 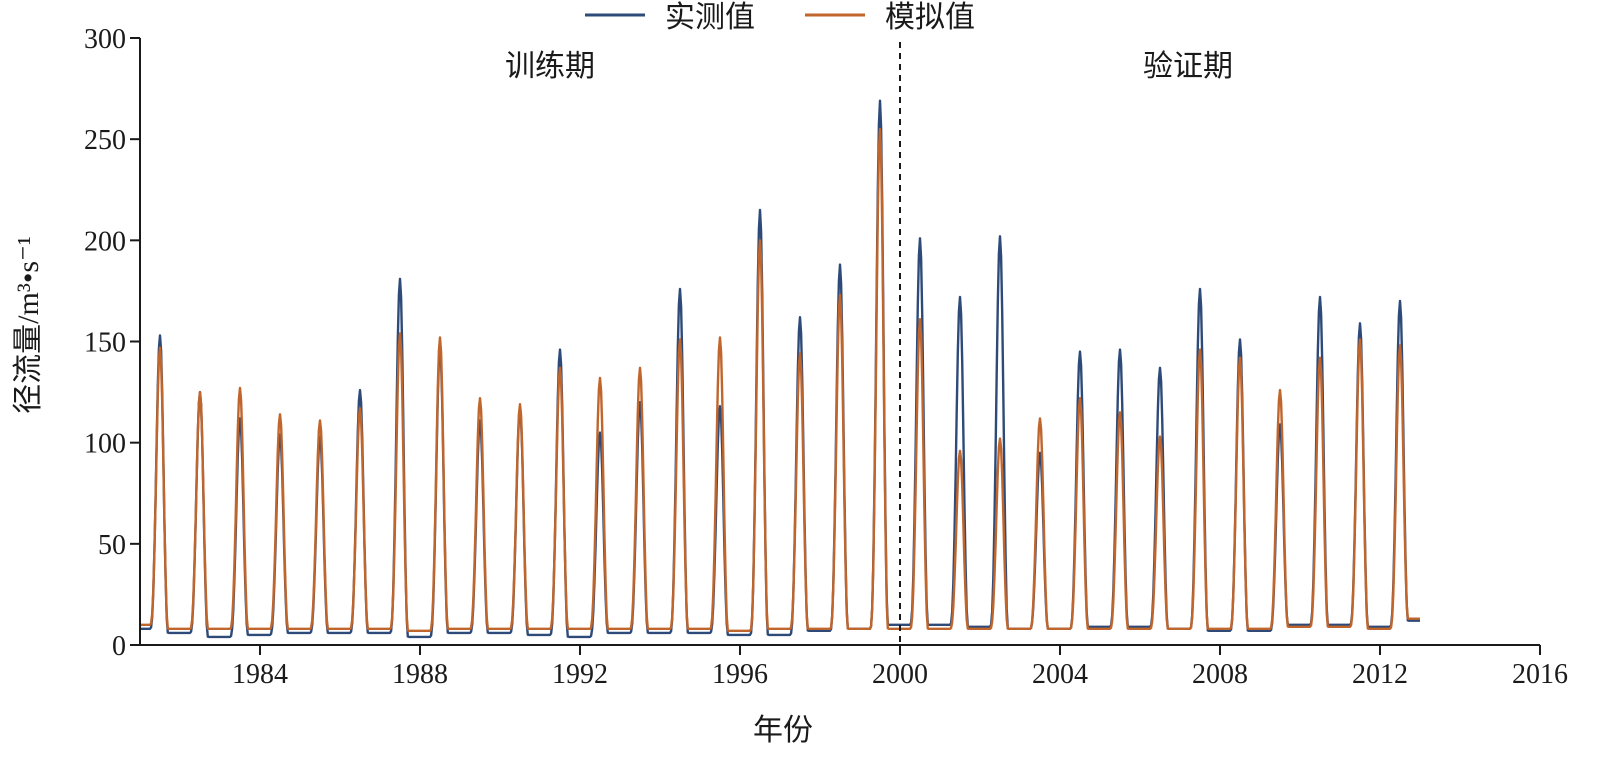 I want to click on x-tick-label: 2004, so click(x=1060, y=674).